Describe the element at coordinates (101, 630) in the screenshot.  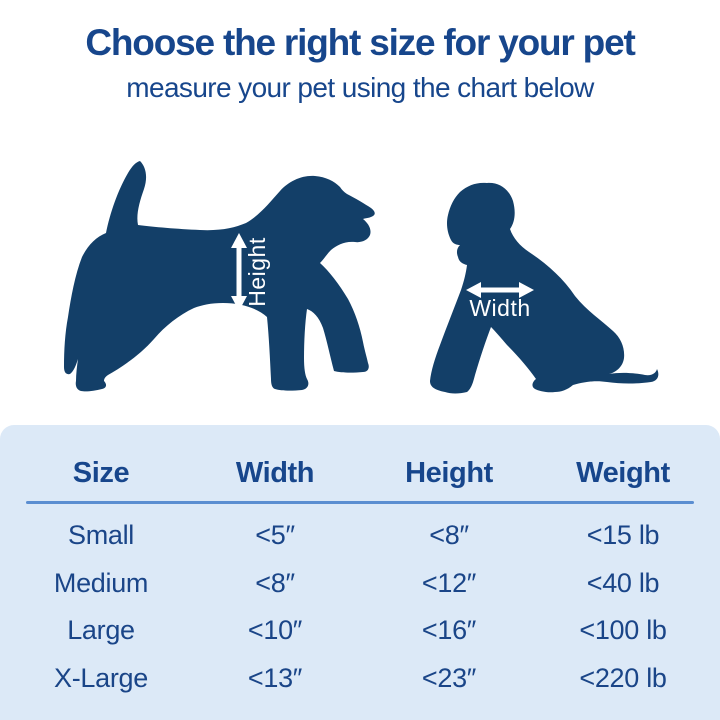
I see `cell-size: Large` at that location.